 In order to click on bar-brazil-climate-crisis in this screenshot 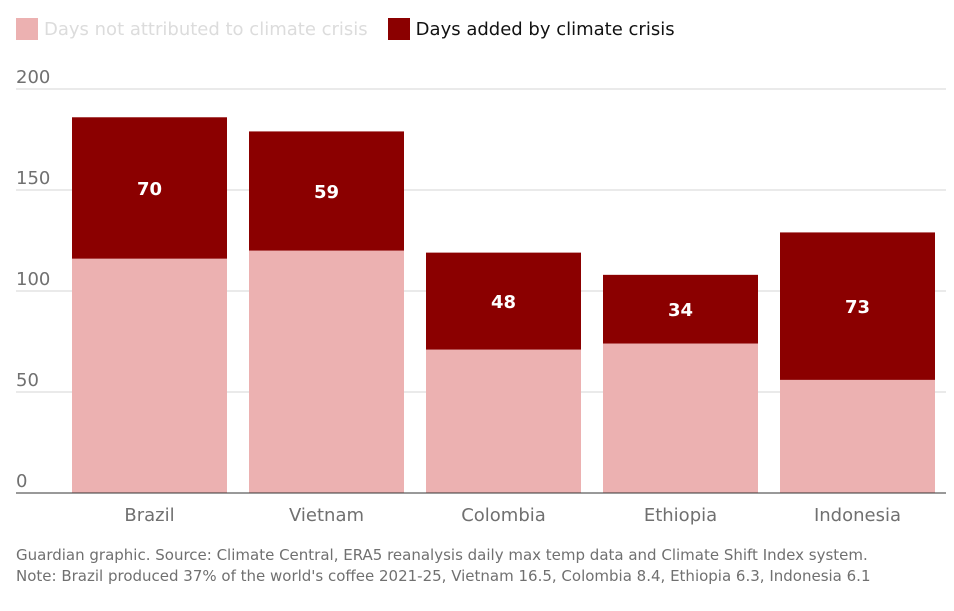, I will do `click(149, 188)`.